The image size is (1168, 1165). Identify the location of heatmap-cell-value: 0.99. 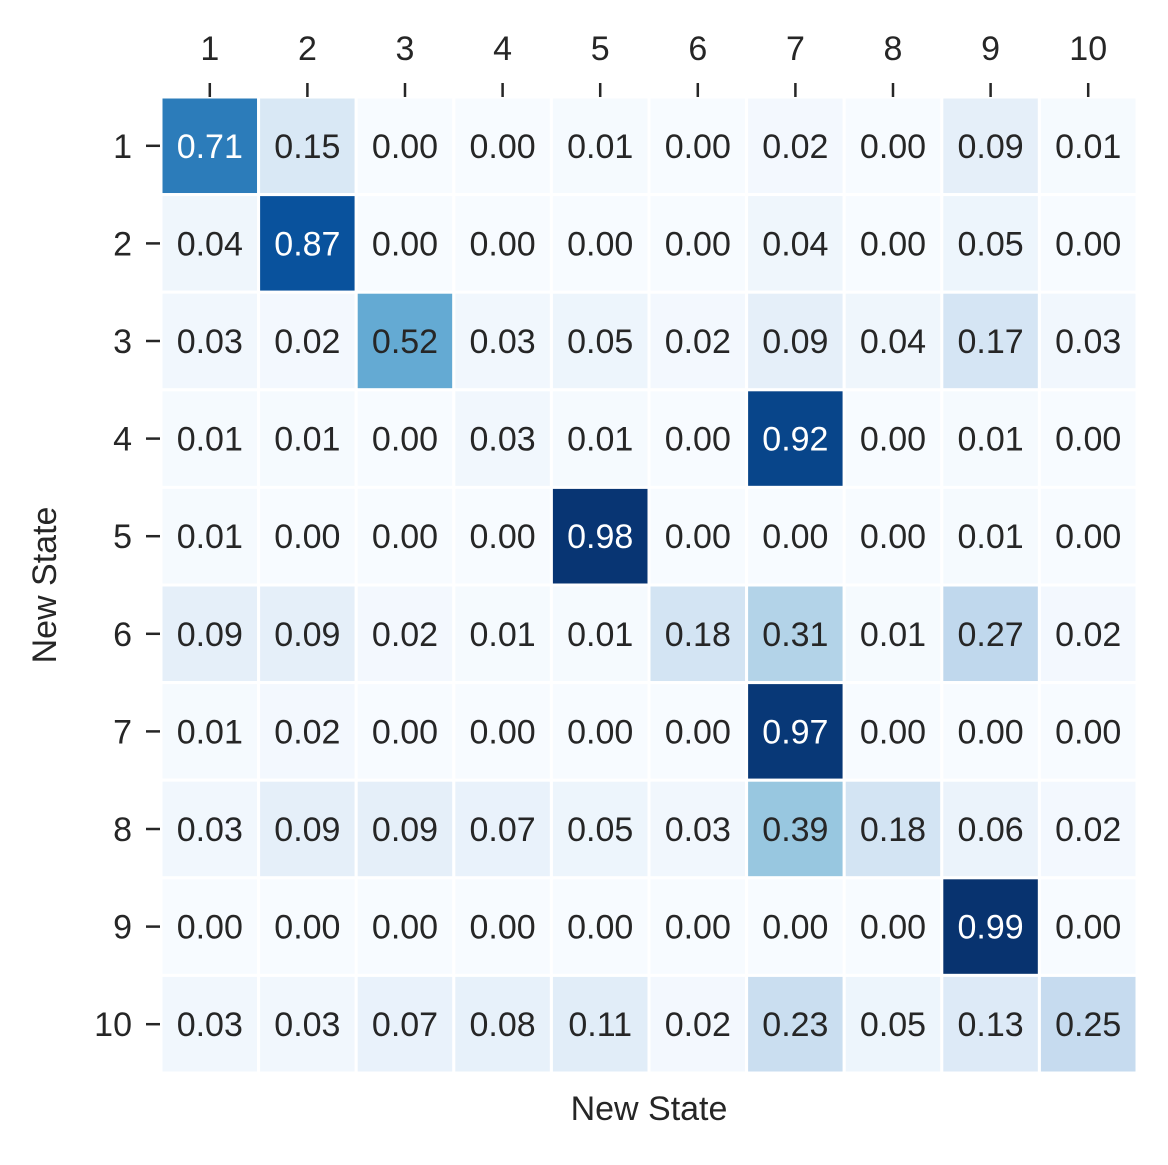
(991, 928).